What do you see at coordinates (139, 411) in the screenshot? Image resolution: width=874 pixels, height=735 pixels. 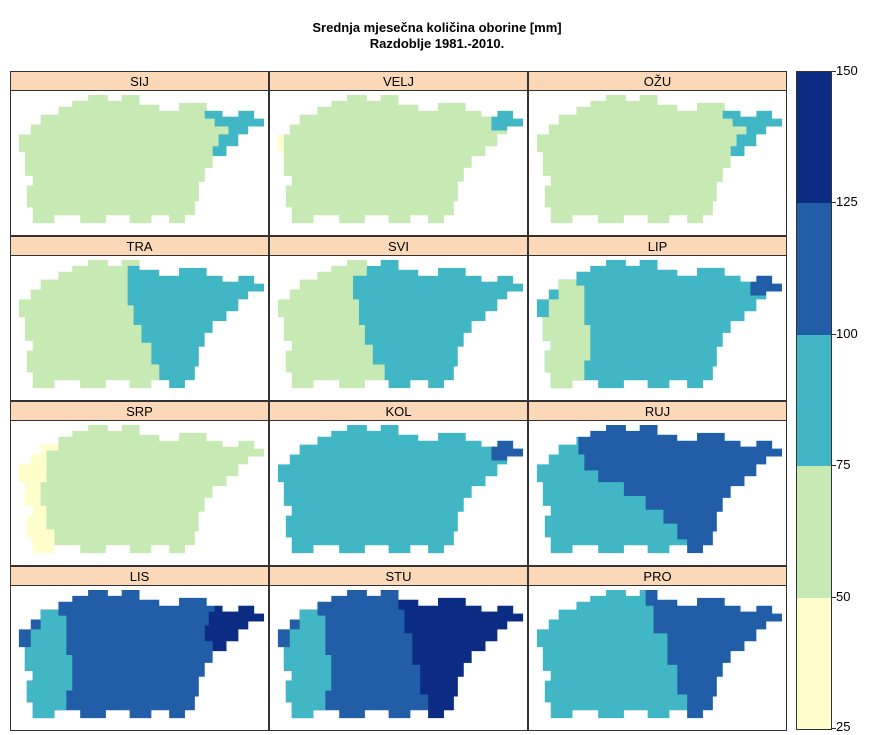 I see `panel-strip-label: SRP` at bounding box center [139, 411].